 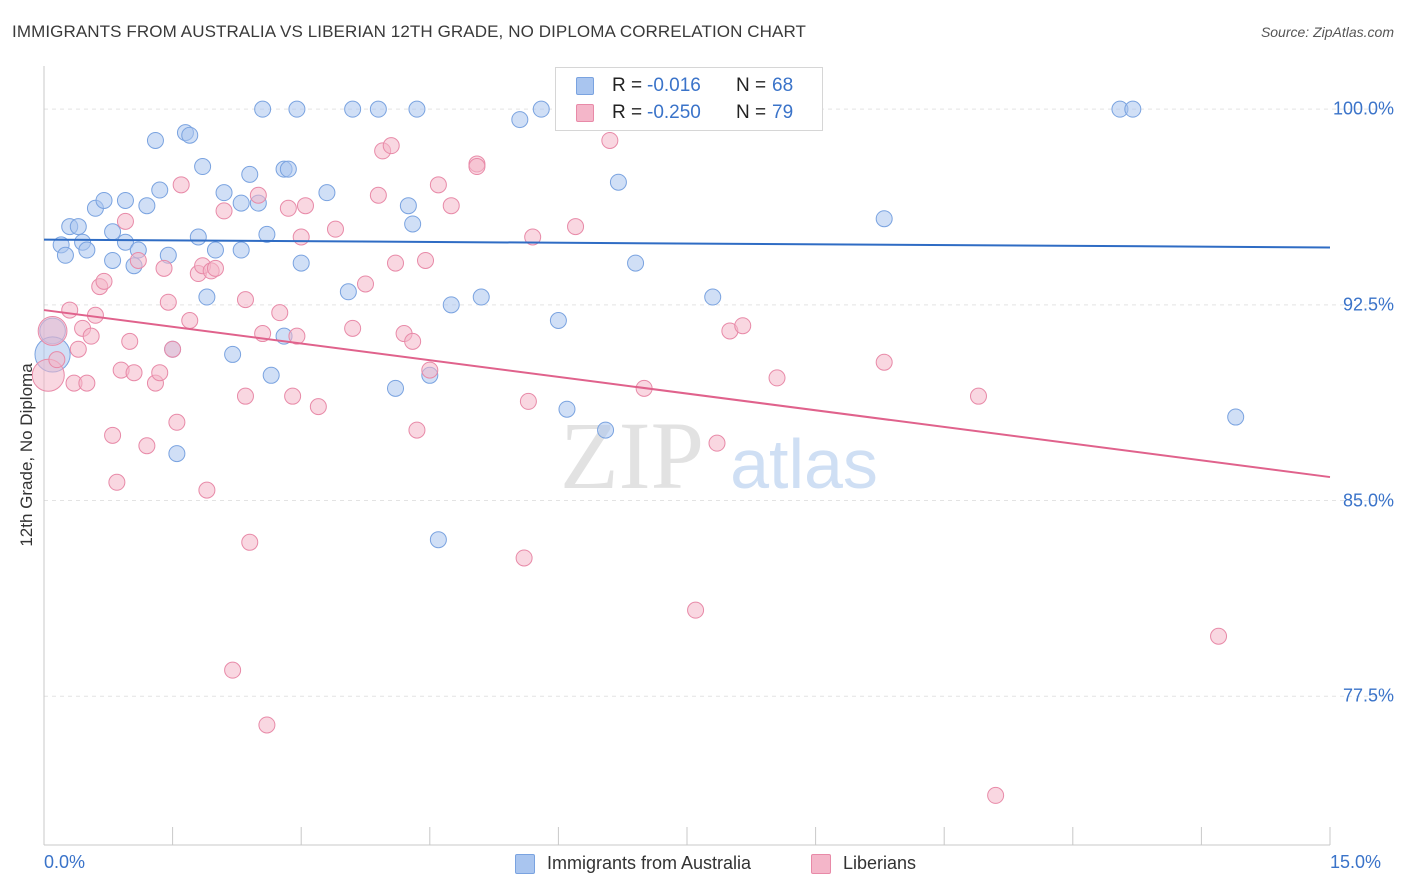 I want to click on y-tick-label: 92.5%, so click(x=1368, y=304).